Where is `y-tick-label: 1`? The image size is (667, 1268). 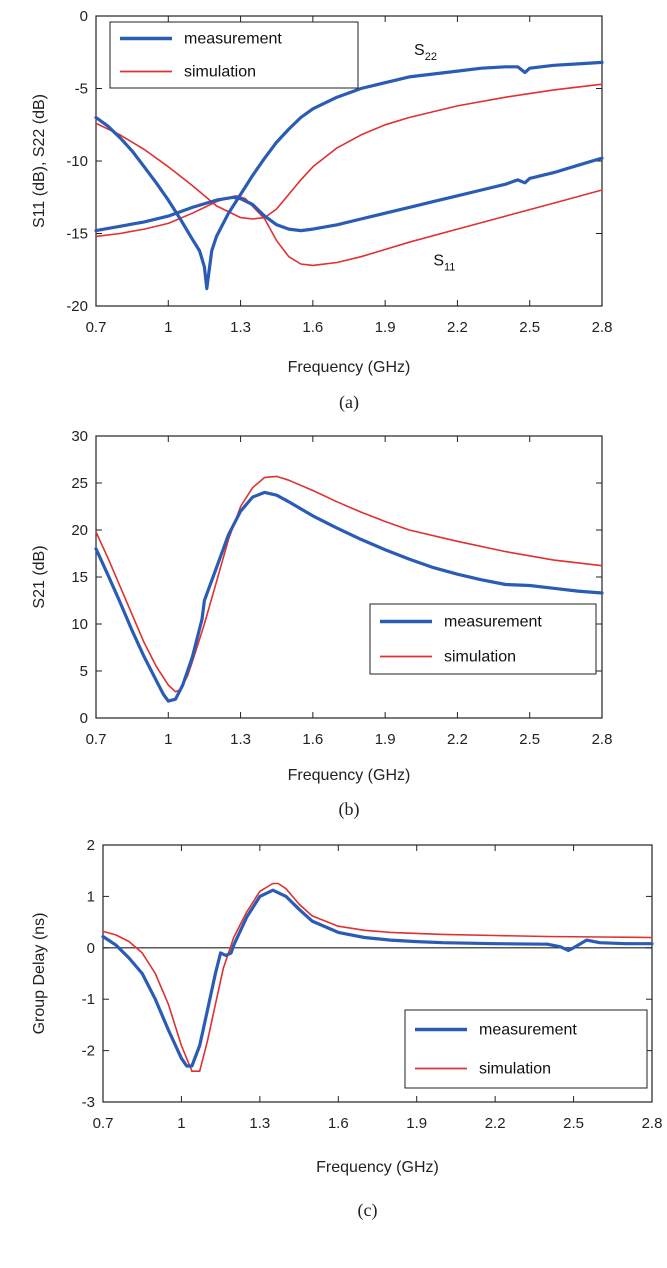
y-tick-label: 1 is located at coordinates (91, 896).